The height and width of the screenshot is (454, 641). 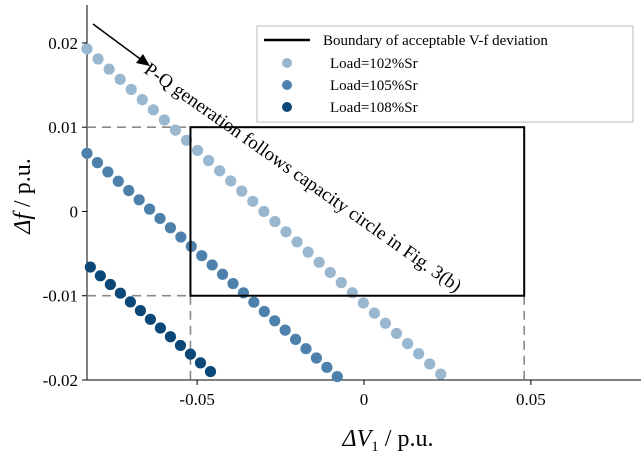 What do you see at coordinates (287, 85) in the screenshot?
I see `legend-series-2-marker` at bounding box center [287, 85].